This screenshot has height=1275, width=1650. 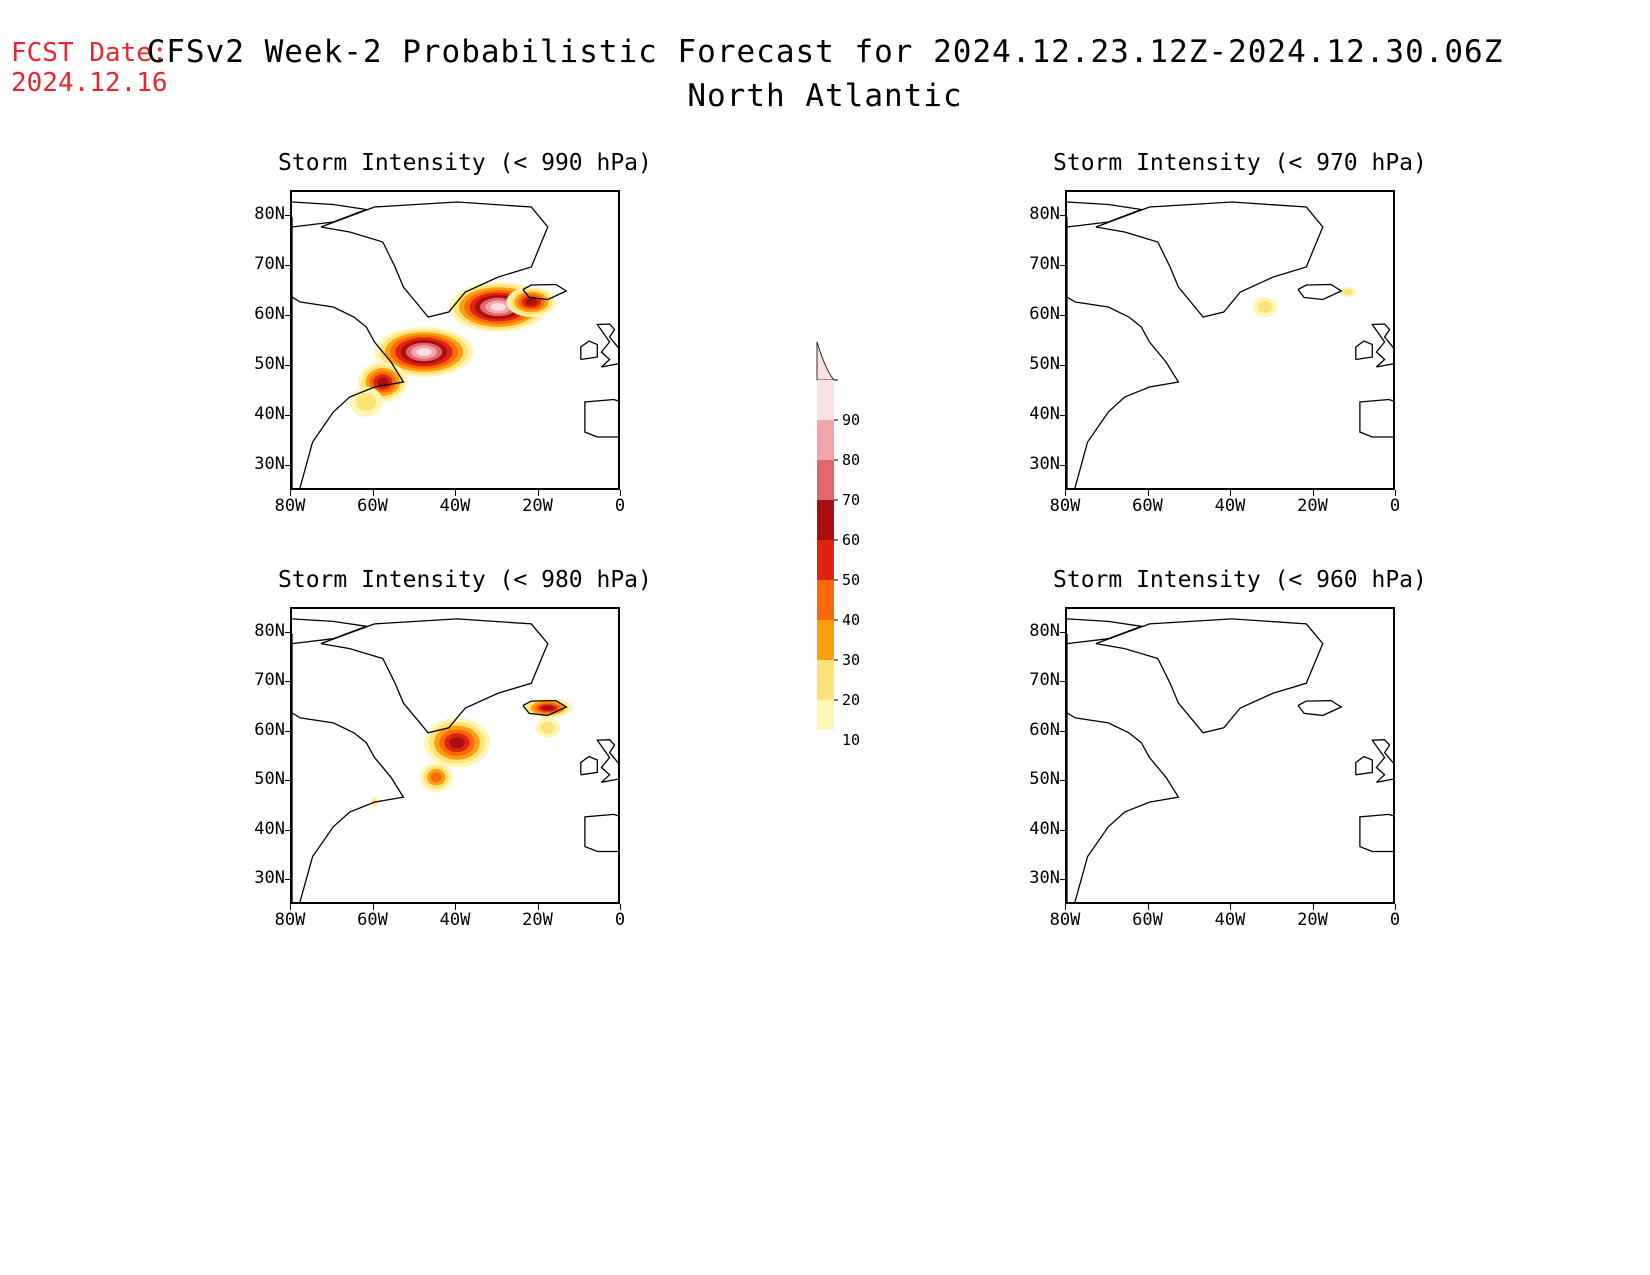 I want to click on colorbar-label: 20, so click(x=851, y=700).